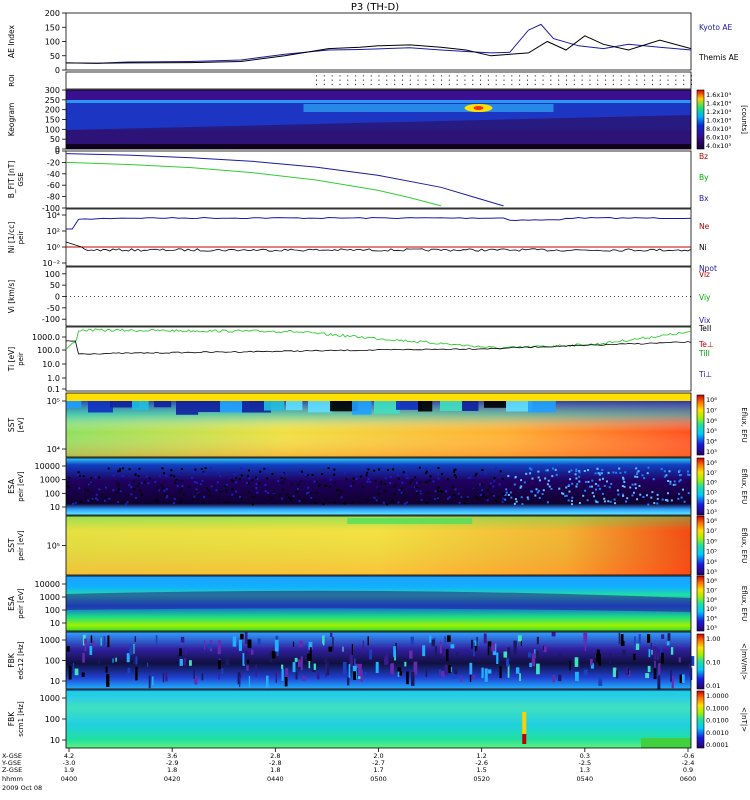 This screenshot has width=750, height=800. Describe the element at coordinates (704, 198) in the screenshot. I see `legend-Bx: Bx` at that location.